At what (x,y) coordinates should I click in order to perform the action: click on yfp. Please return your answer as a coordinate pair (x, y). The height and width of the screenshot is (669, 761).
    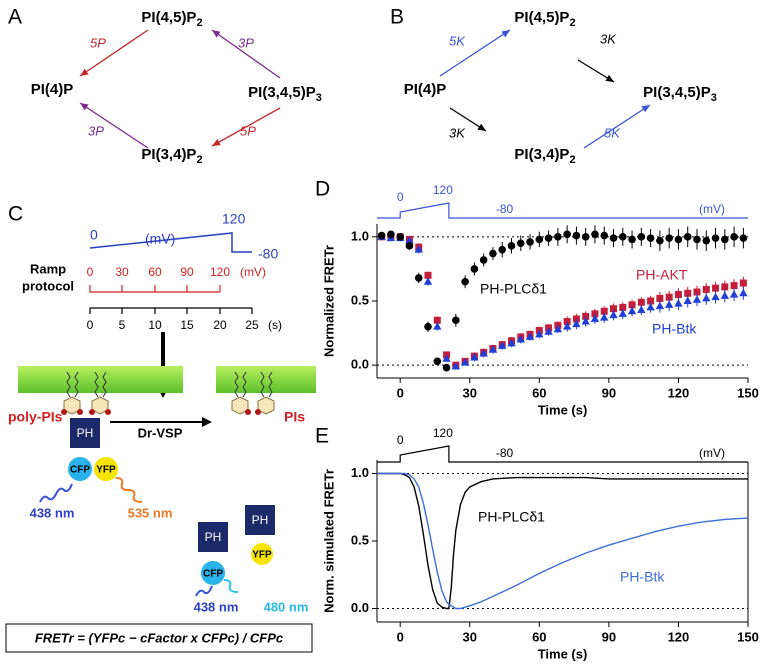
    Looking at the image, I should click on (106, 469).